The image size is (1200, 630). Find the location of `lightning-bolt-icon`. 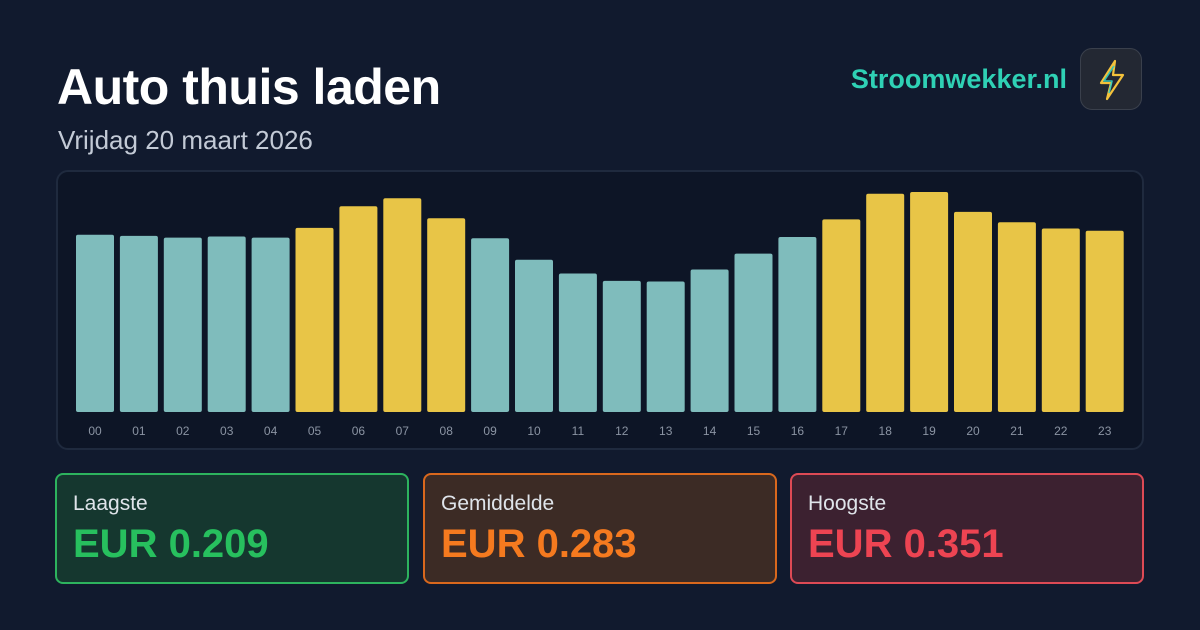

lightning-bolt-icon is located at coordinates (1112, 80).